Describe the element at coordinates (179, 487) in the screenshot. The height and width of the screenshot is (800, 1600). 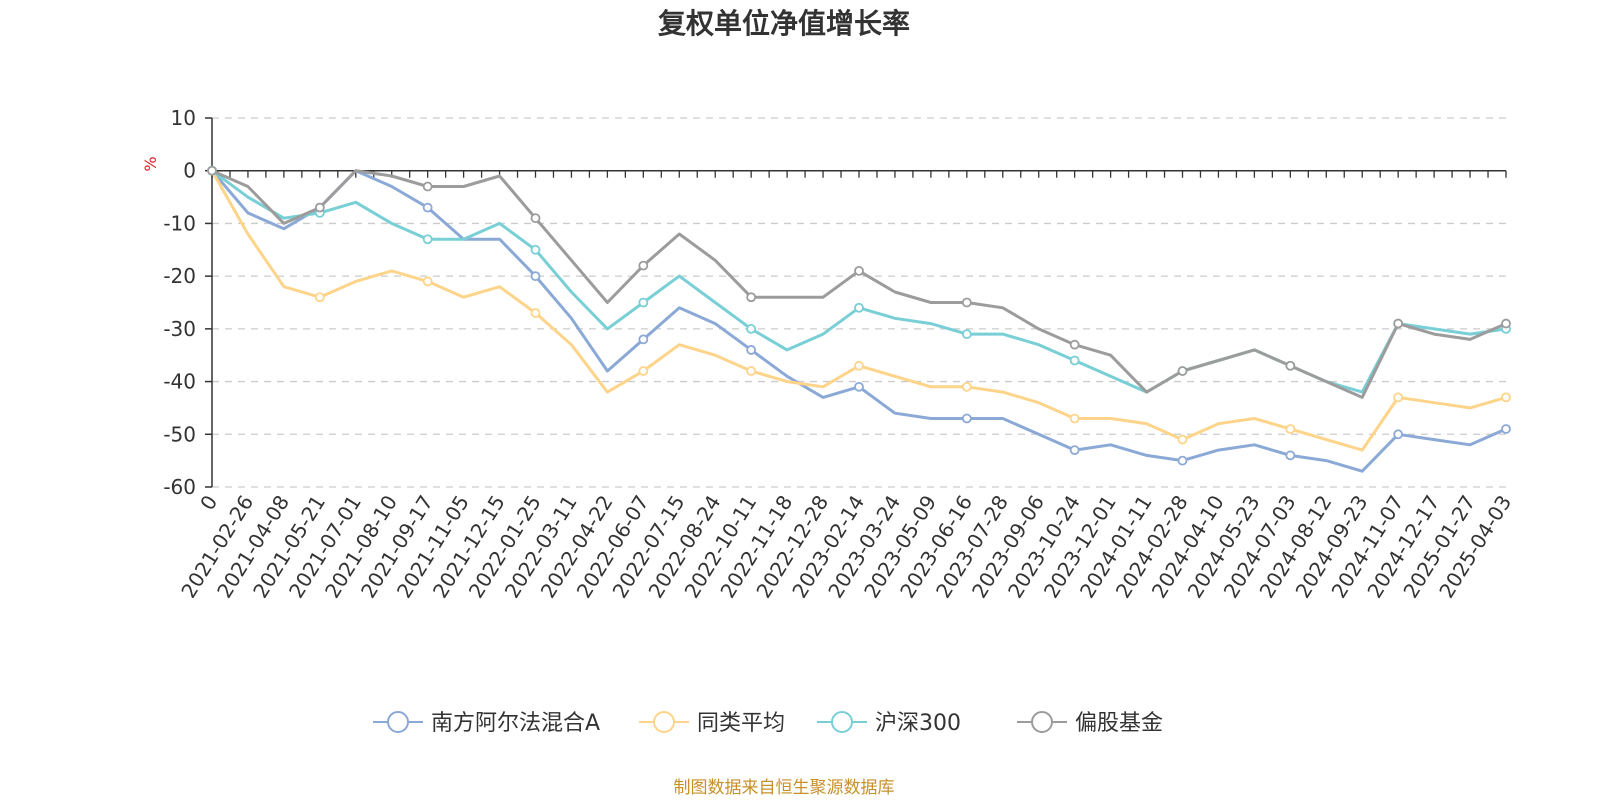
I see `y-tick-label: -60` at that location.